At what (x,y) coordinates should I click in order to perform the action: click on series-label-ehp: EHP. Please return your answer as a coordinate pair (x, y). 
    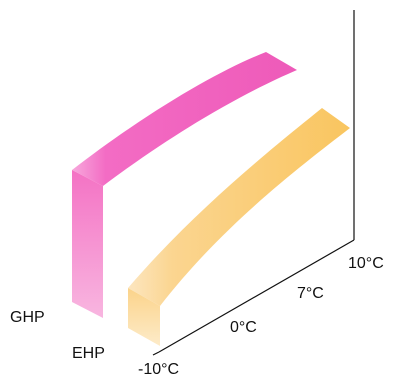
    Looking at the image, I should click on (88, 353).